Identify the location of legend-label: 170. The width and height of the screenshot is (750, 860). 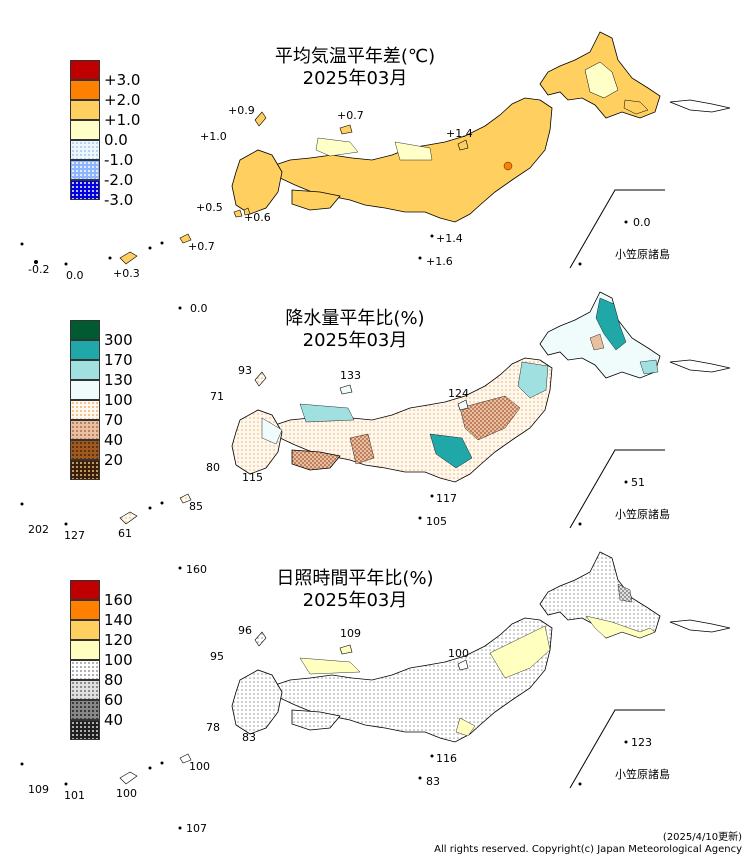
(118, 360).